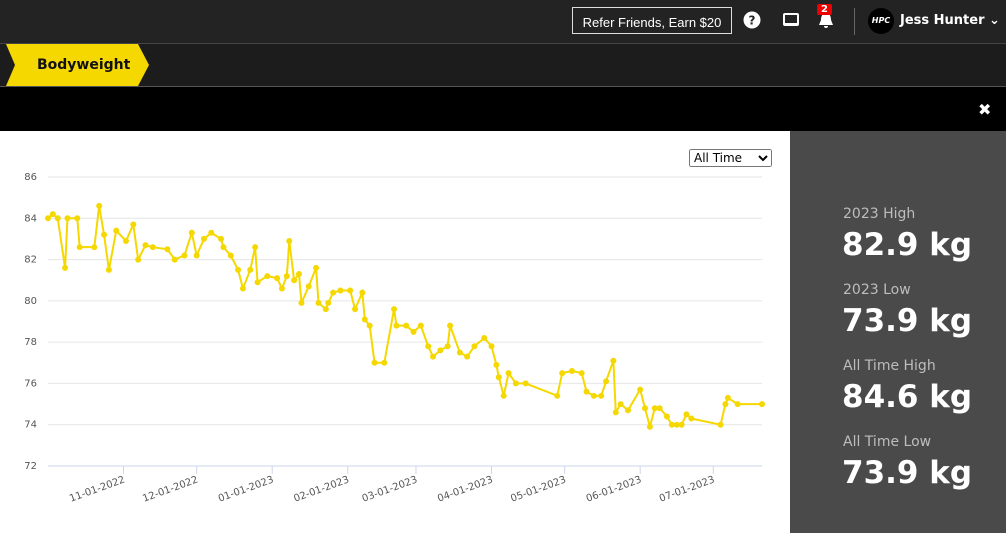 The width and height of the screenshot is (1006, 533). I want to click on avatar: HPC, so click(881, 21).